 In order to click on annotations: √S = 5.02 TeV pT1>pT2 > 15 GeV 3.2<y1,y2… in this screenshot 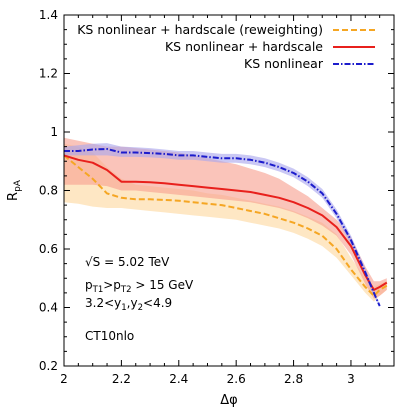, I will do `click(139, 299)`.